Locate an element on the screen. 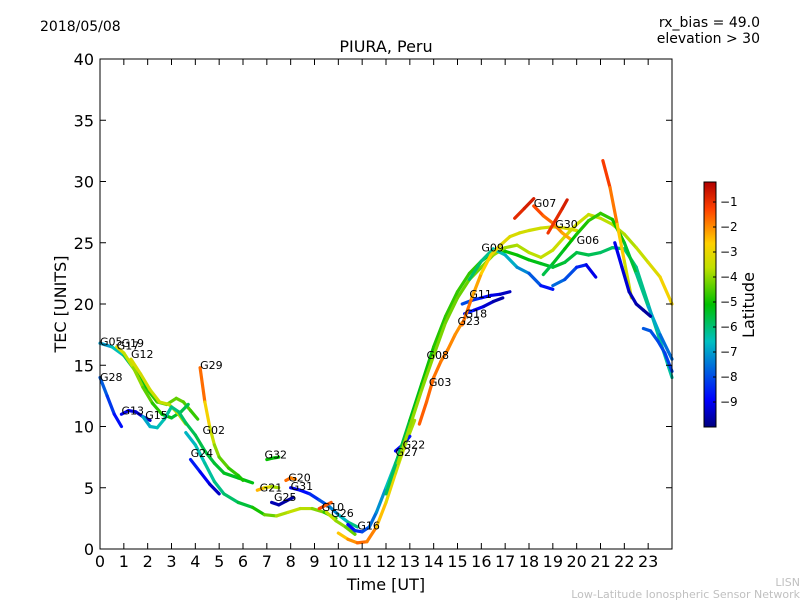 The image size is (800, 600). series-g33 is located at coordinates (633, 279).